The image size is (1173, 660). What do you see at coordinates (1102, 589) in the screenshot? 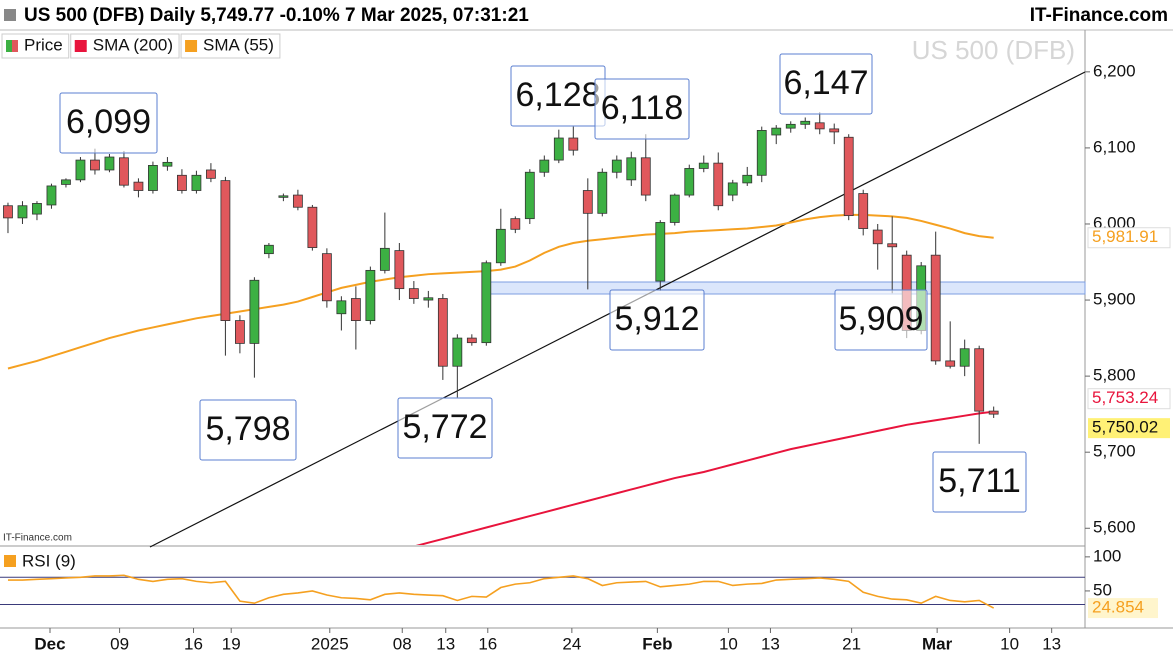
I see `rsi-tick-label: 50` at bounding box center [1102, 589].